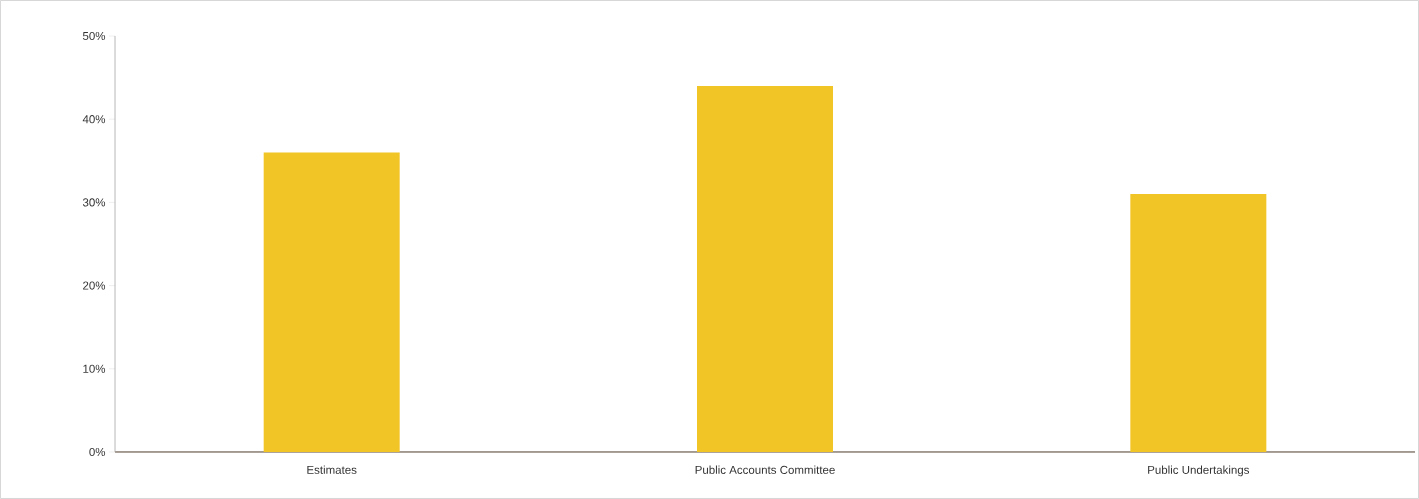  Describe the element at coordinates (94, 285) in the screenshot. I see `y-tick-label: 20%` at that location.